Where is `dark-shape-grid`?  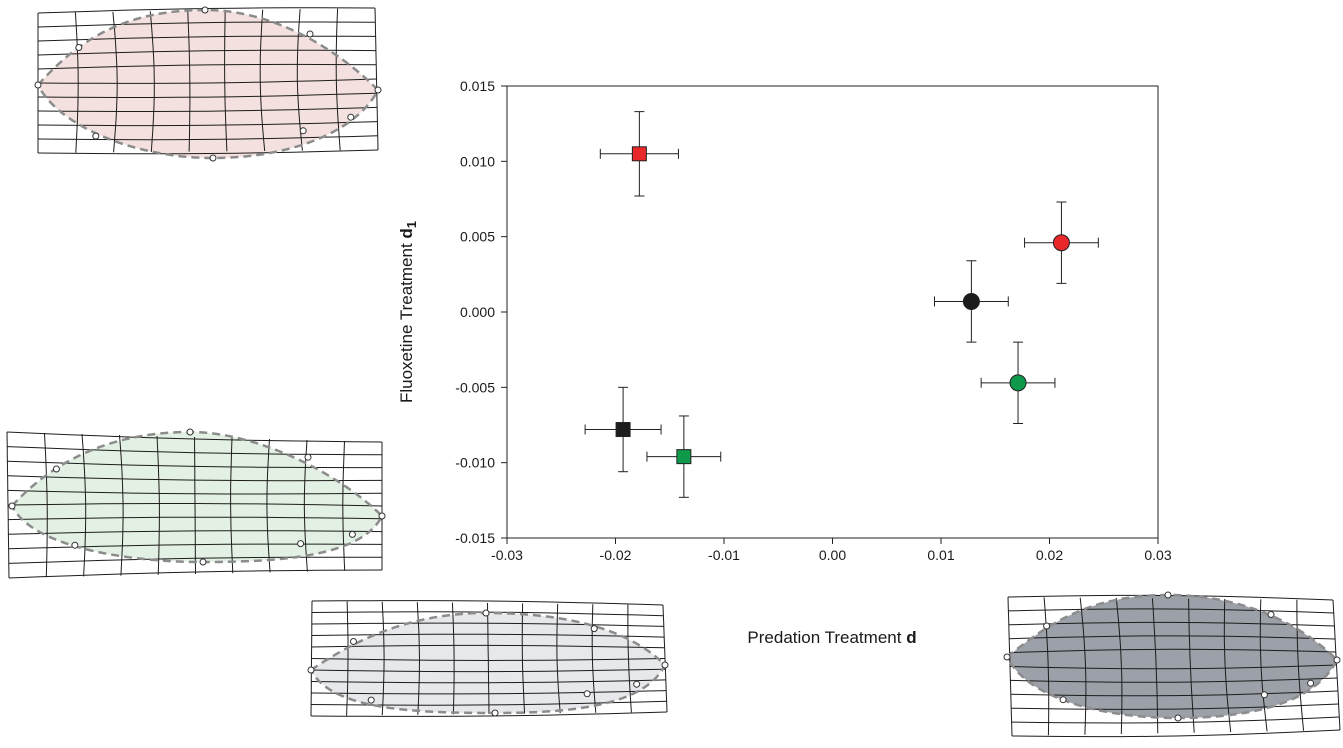 dark-shape-grid is located at coordinates (1172, 664).